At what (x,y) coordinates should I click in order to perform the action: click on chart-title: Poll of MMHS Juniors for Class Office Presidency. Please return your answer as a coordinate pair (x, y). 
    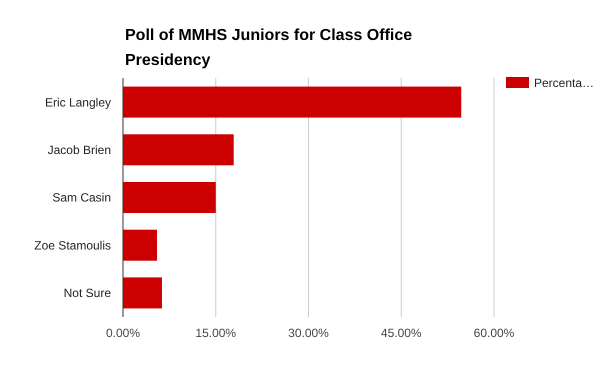
    Looking at the image, I should click on (268, 48).